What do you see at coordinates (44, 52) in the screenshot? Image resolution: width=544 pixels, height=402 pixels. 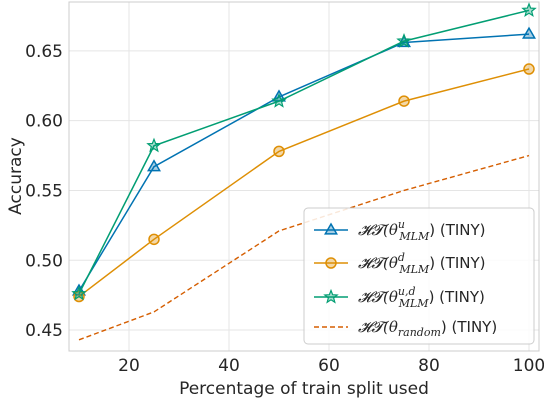 I see `y-tick-label: 0.65` at bounding box center [44, 52].